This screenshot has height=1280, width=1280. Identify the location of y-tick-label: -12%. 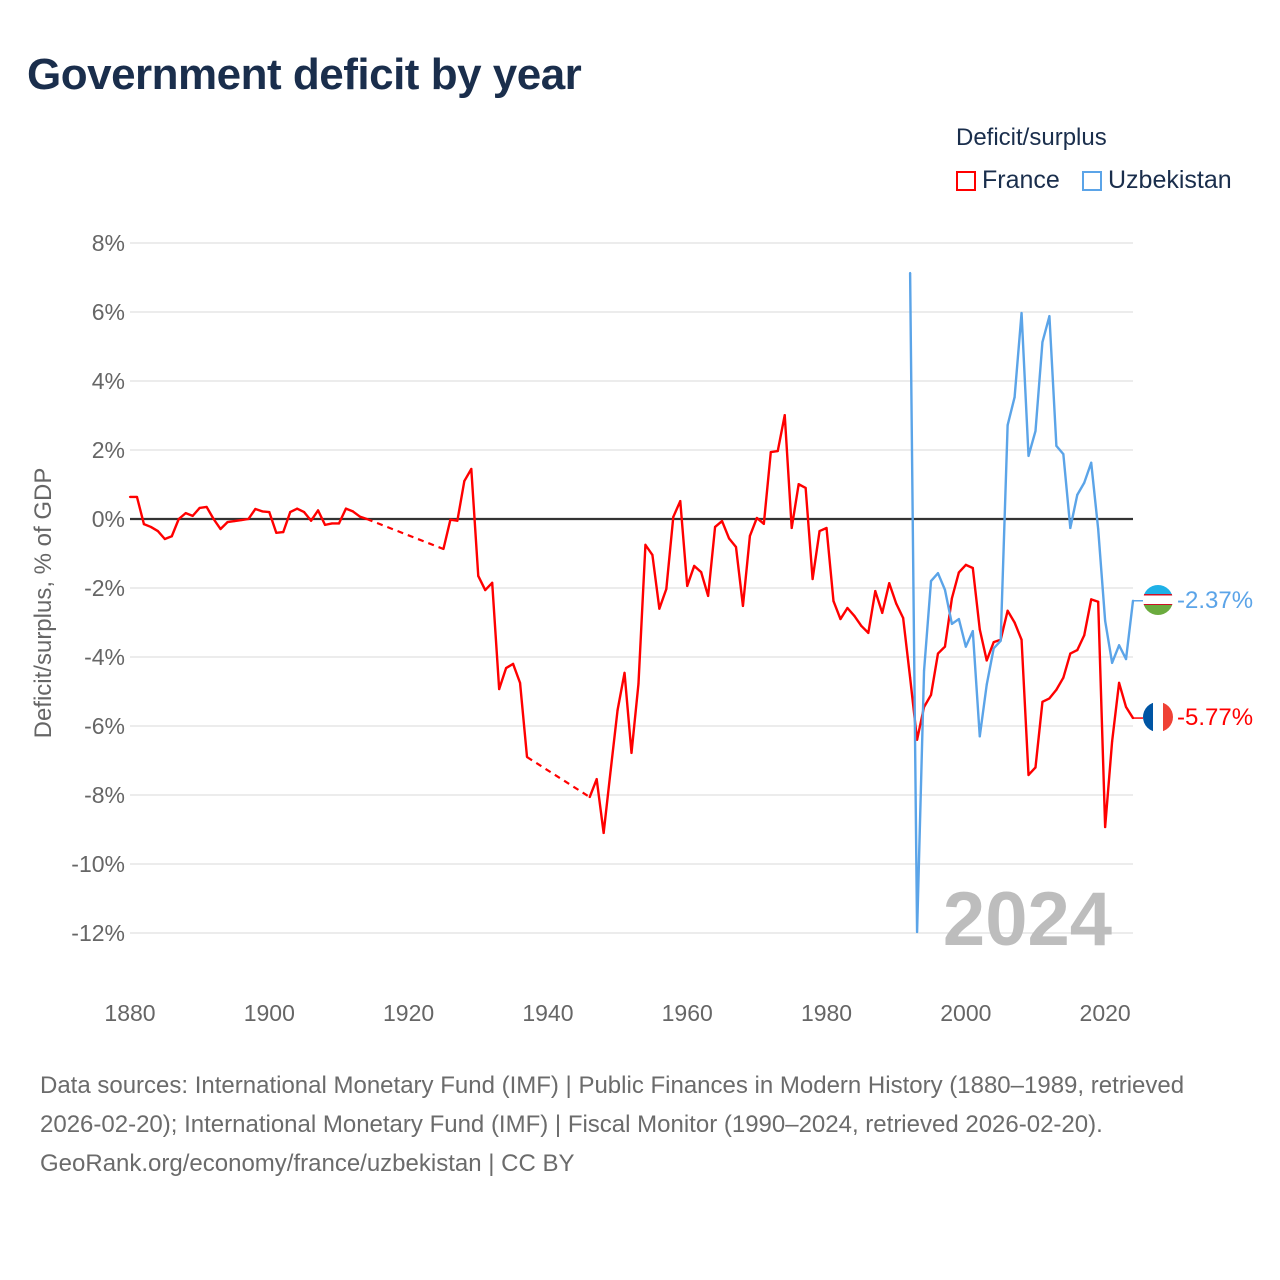
(98, 933).